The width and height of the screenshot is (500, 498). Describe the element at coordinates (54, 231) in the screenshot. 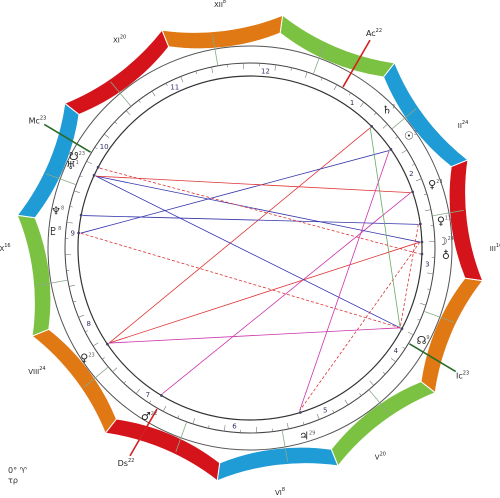

I see `planet-glyph: ♇8` at that location.